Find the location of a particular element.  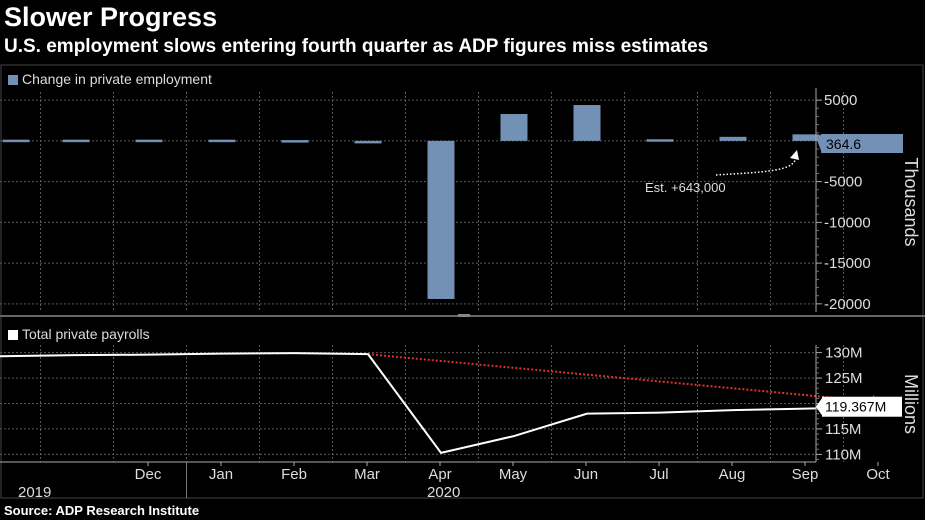

bar-dec-2019 is located at coordinates (149, 141).